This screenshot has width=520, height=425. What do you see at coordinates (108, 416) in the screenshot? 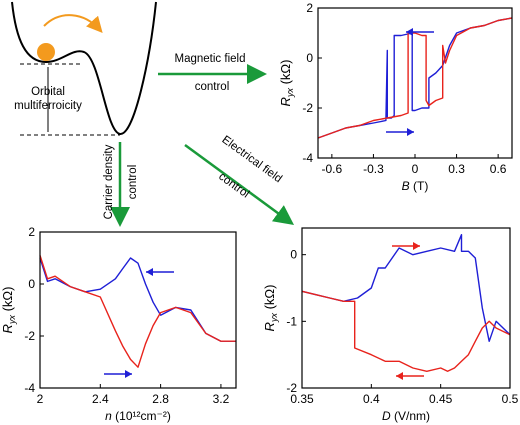
I see `x-label-part: n` at bounding box center [108, 416].